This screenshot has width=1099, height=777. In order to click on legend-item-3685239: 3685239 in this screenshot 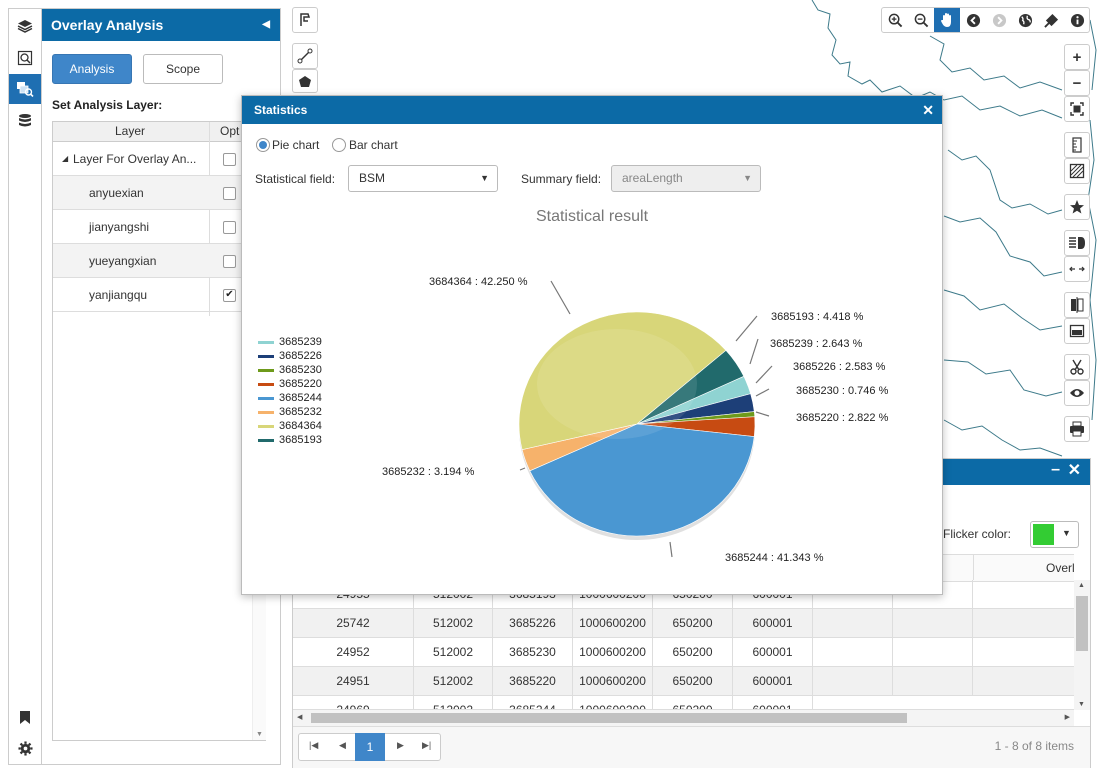, I will do `click(290, 343)`.